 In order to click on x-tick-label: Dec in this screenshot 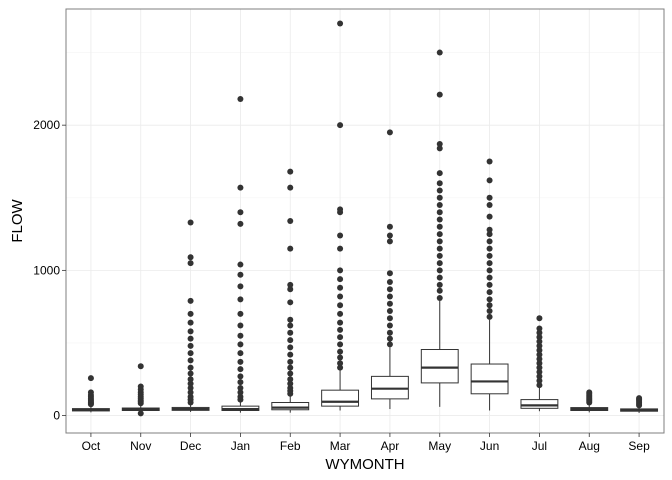, I will do `click(190, 446)`.